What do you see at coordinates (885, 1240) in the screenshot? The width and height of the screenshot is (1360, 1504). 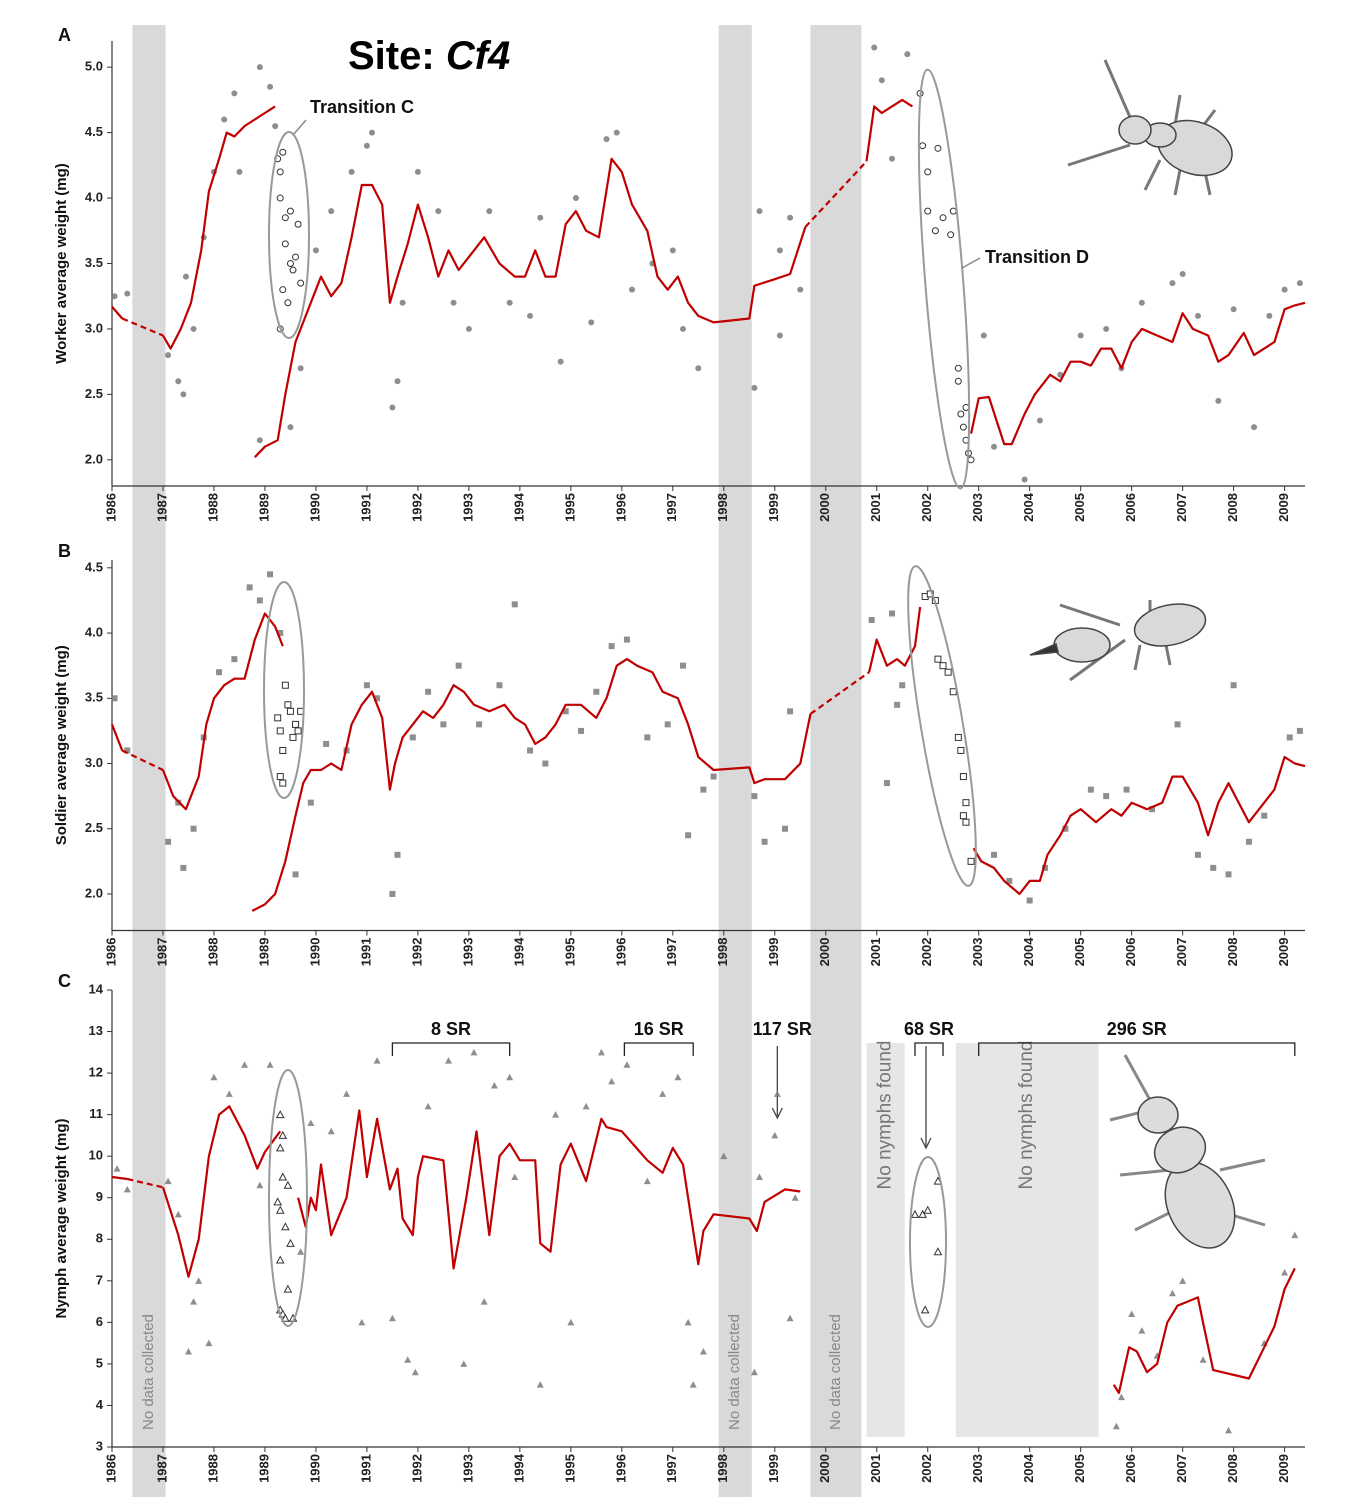 I see `no-nymph-region` at bounding box center [885, 1240].